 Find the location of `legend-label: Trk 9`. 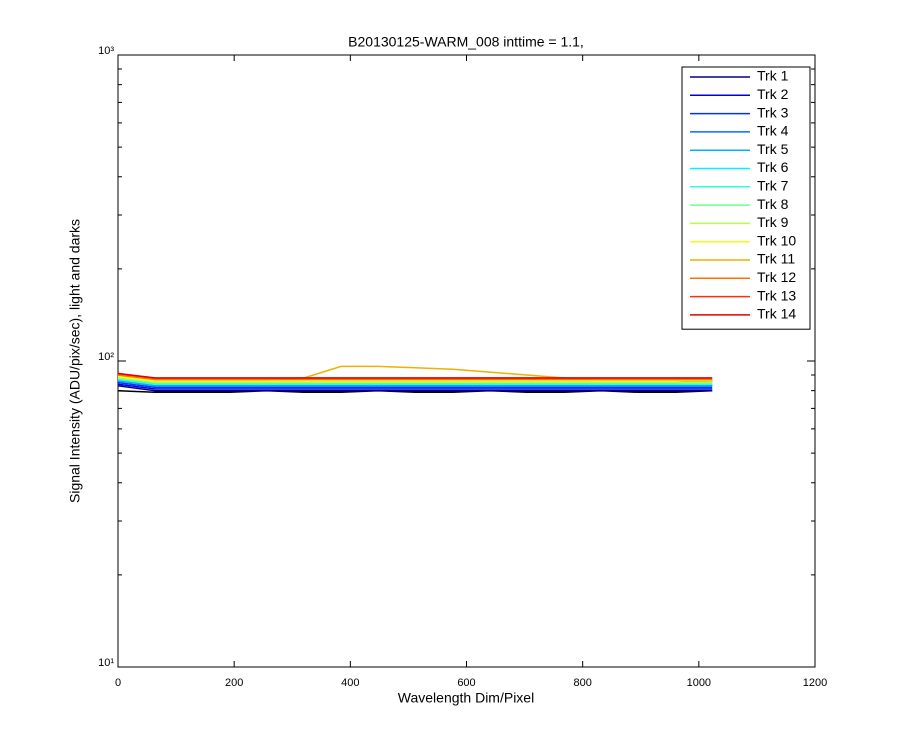

legend-label: Trk 9 is located at coordinates (773, 222).